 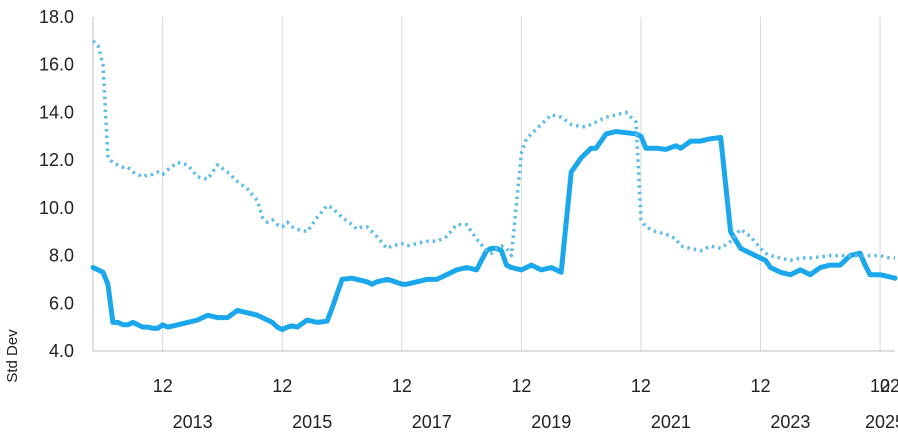 I want to click on y-tick-label: 12.0, so click(x=56, y=160).